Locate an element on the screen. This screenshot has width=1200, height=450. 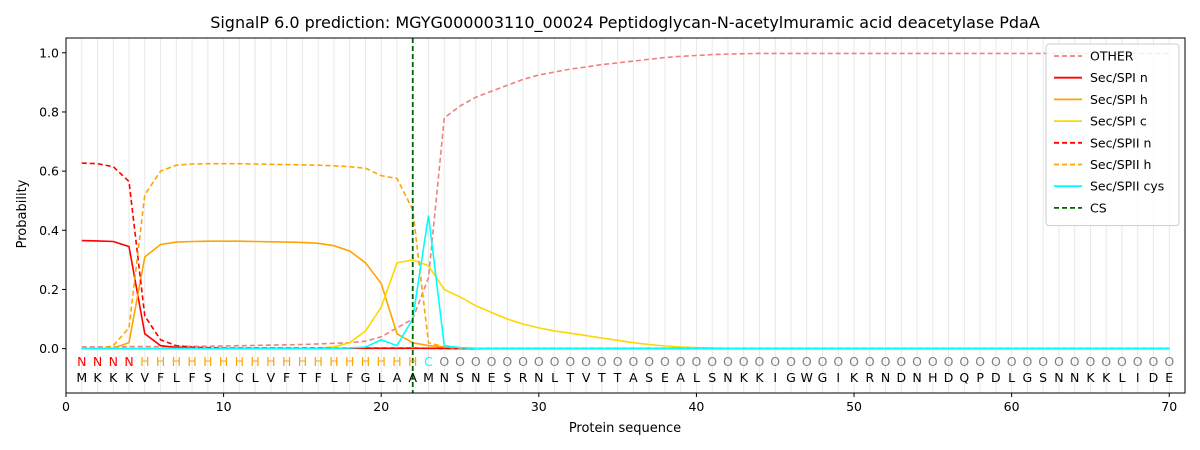
legend-label: Sec/SPI c is located at coordinates (1118, 121).